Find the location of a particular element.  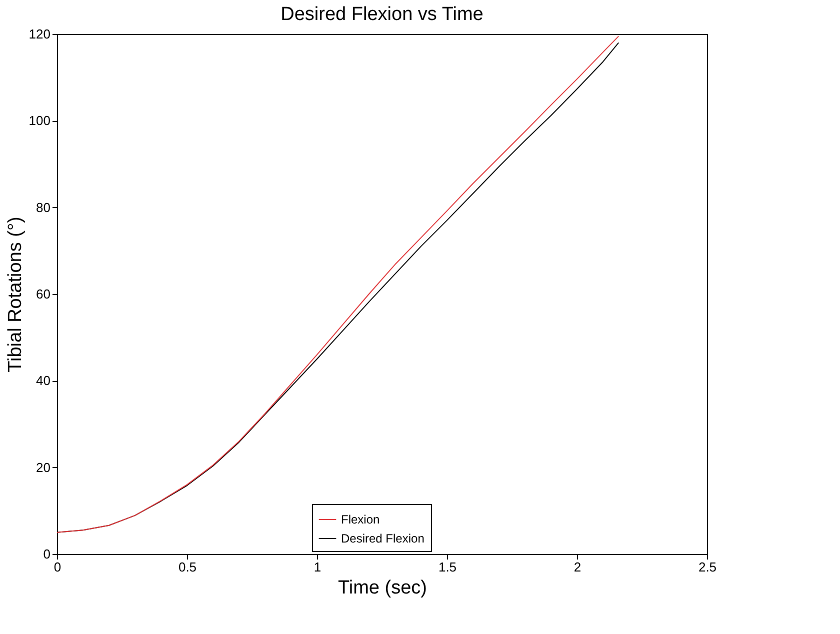

legend-label: Desired Flexion is located at coordinates (382, 539).